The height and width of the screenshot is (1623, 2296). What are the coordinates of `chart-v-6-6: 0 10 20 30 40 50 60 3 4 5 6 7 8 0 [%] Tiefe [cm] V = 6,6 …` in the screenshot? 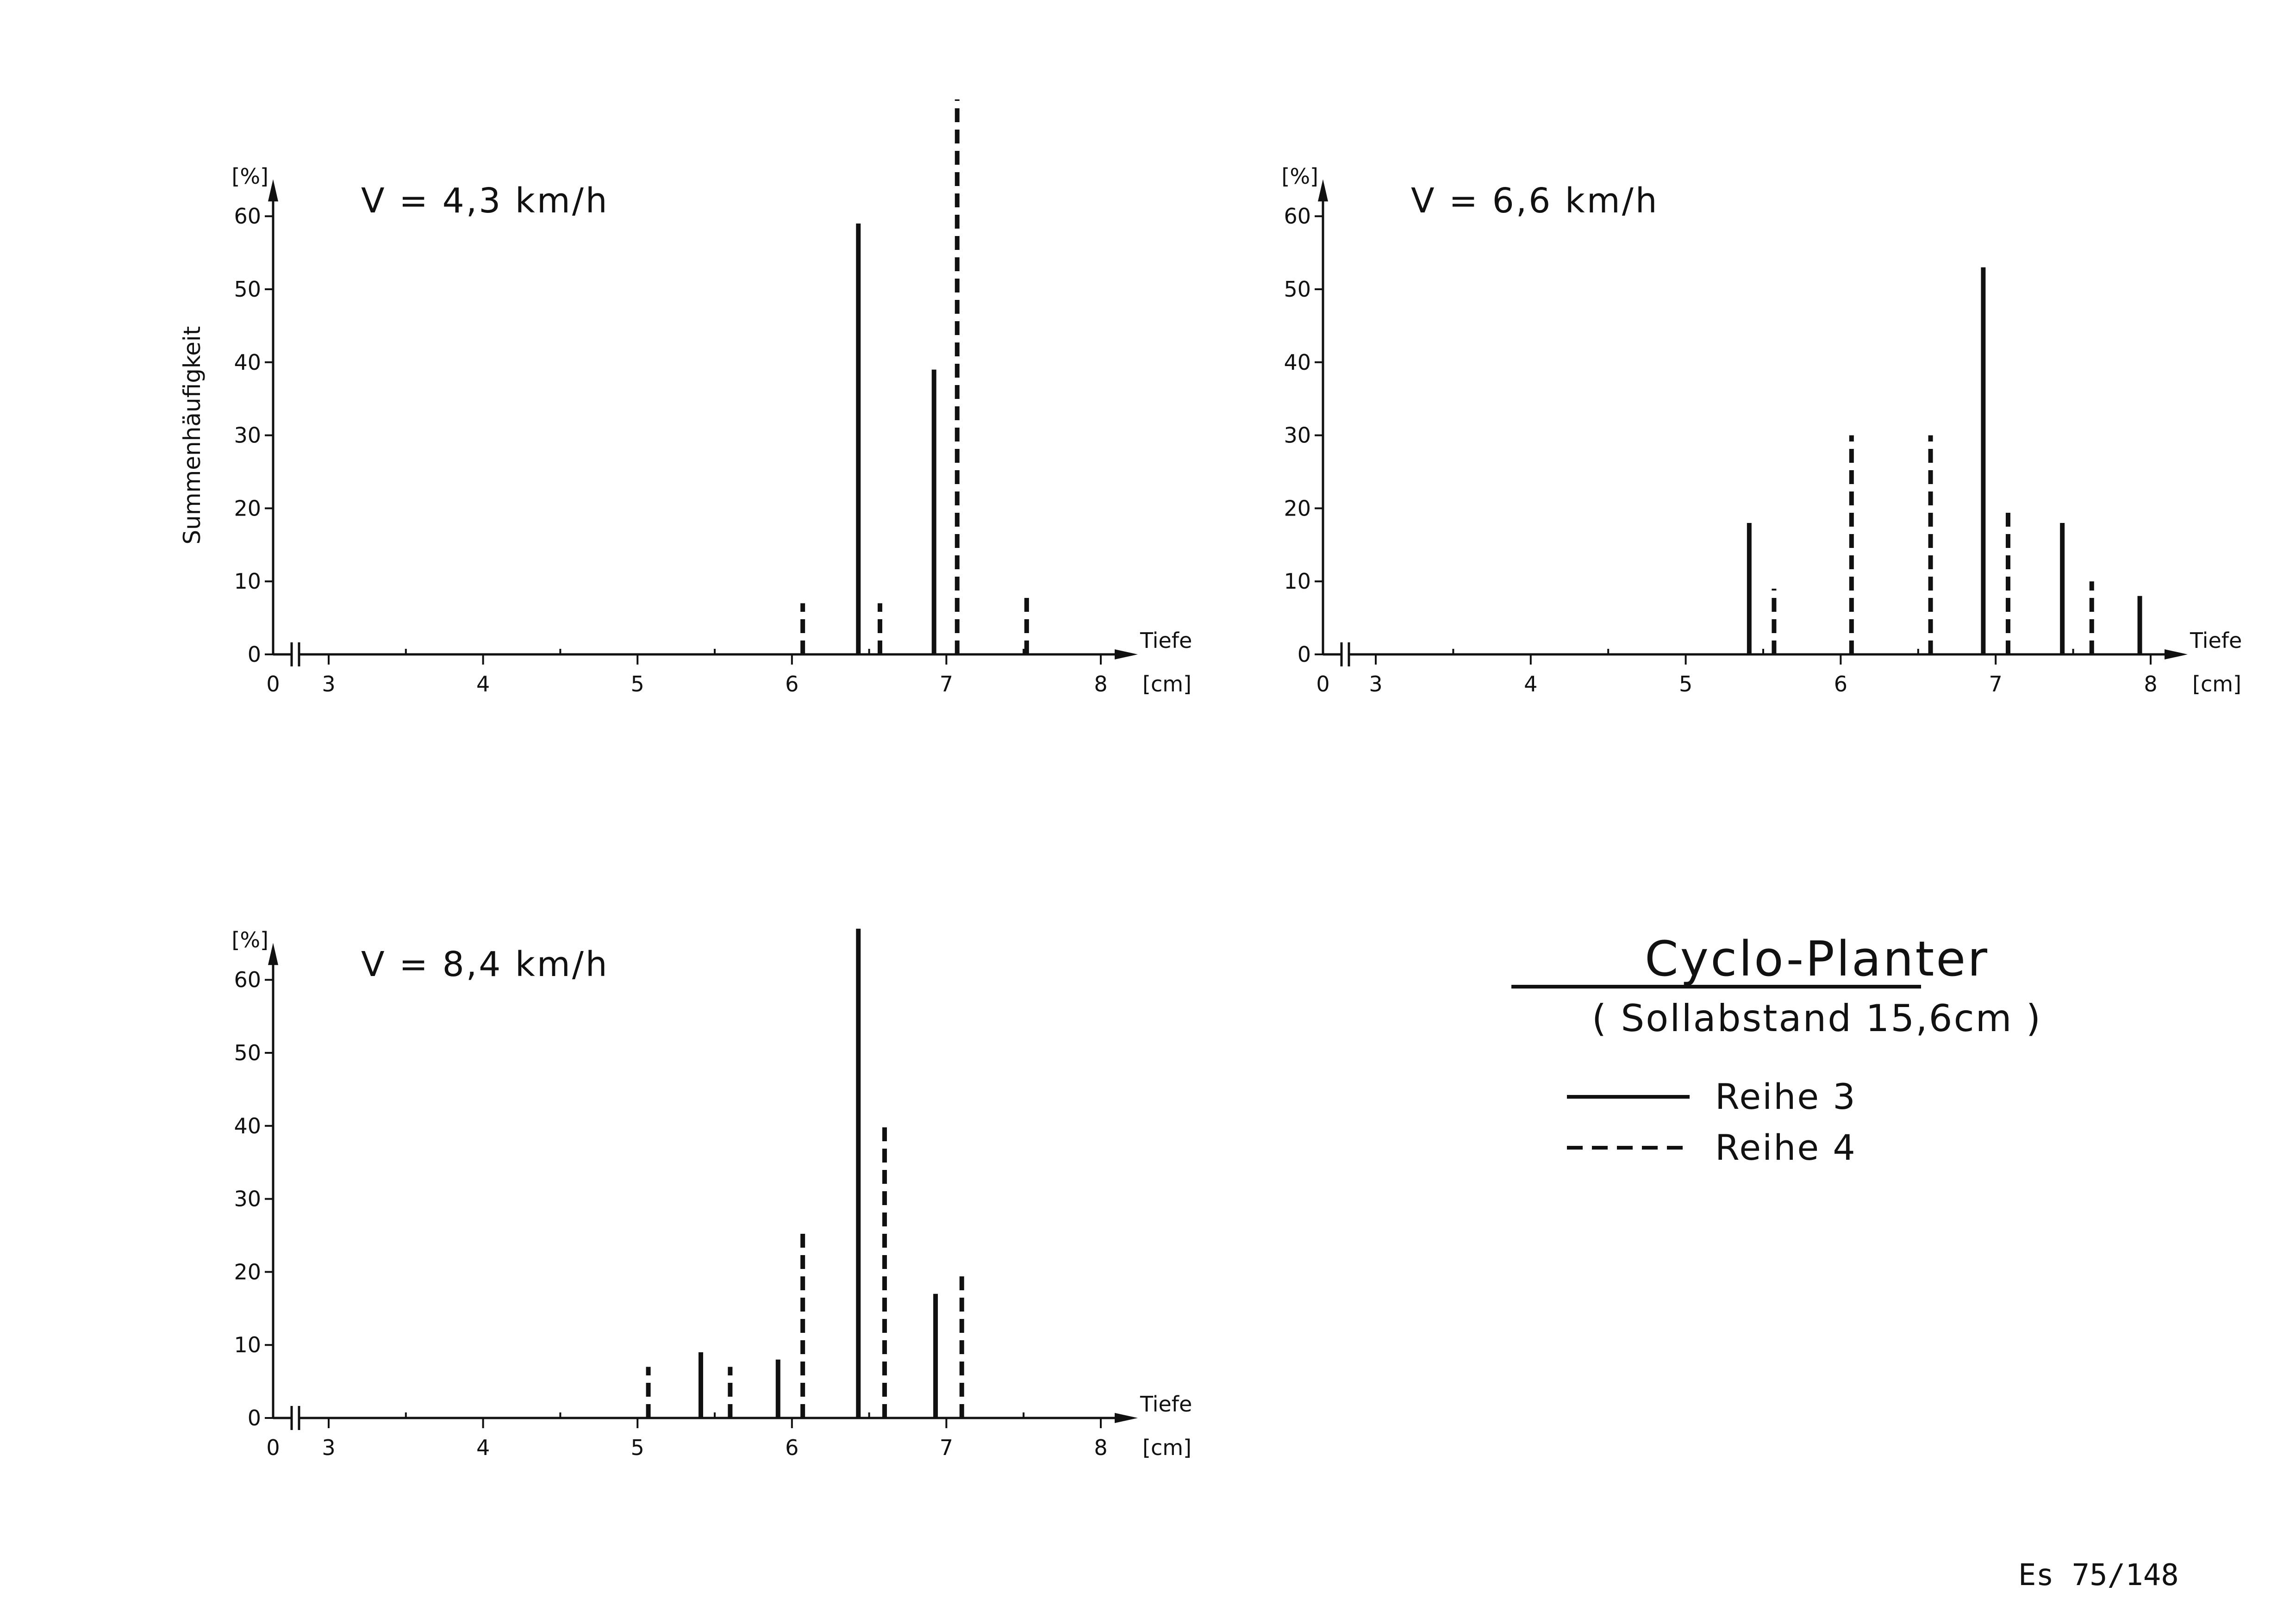 It's located at (1761, 430).